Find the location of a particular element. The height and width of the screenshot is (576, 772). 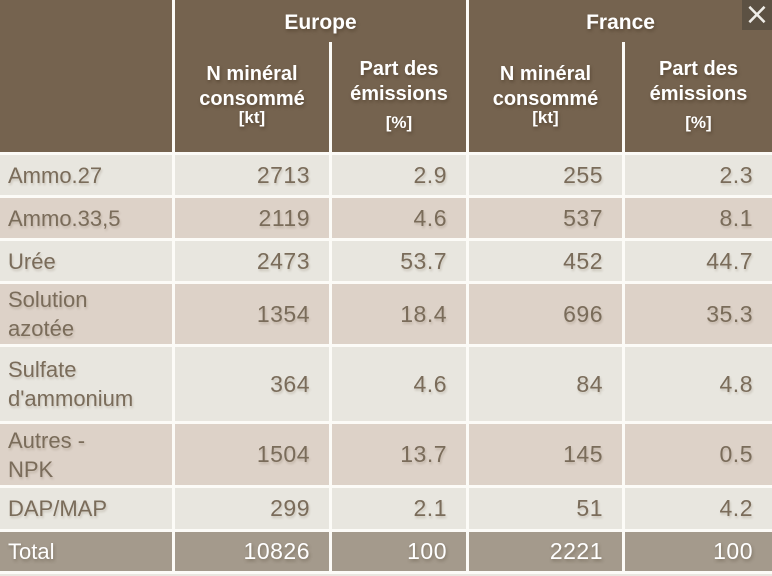

total-cell-europe-kt: 10826 is located at coordinates (252, 551).